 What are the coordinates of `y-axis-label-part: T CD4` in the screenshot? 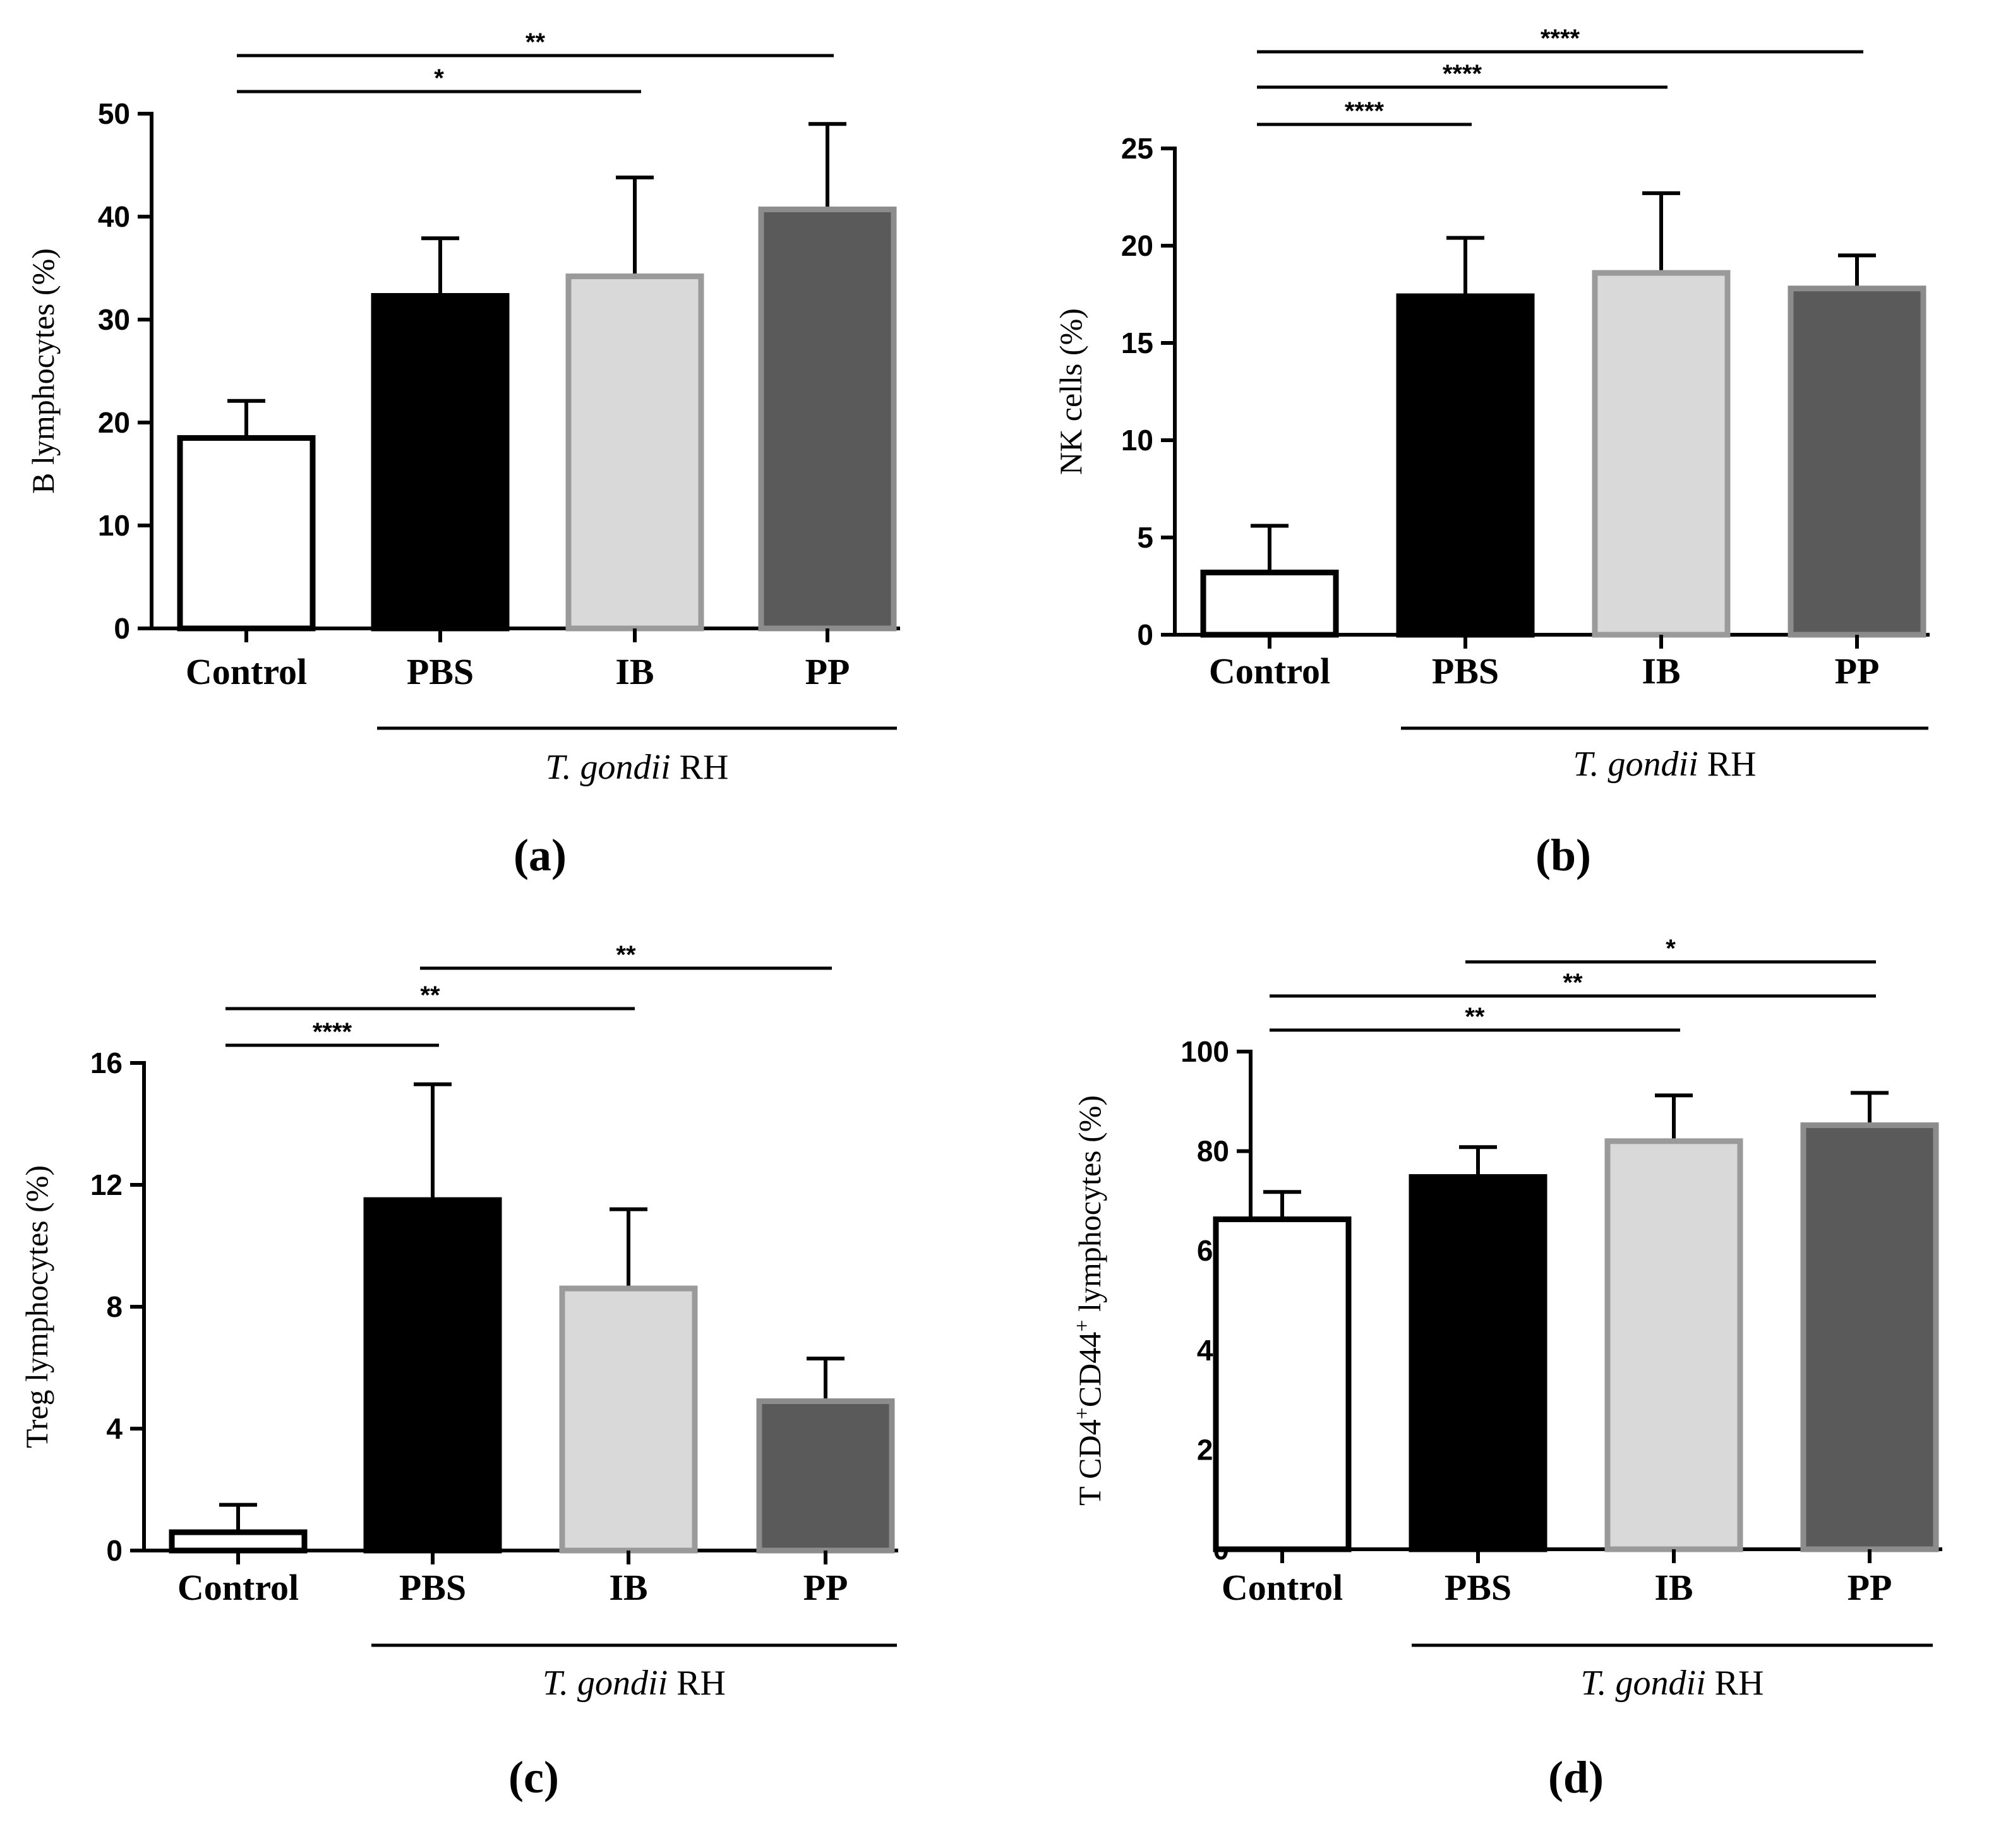 It's located at (1089, 1462).